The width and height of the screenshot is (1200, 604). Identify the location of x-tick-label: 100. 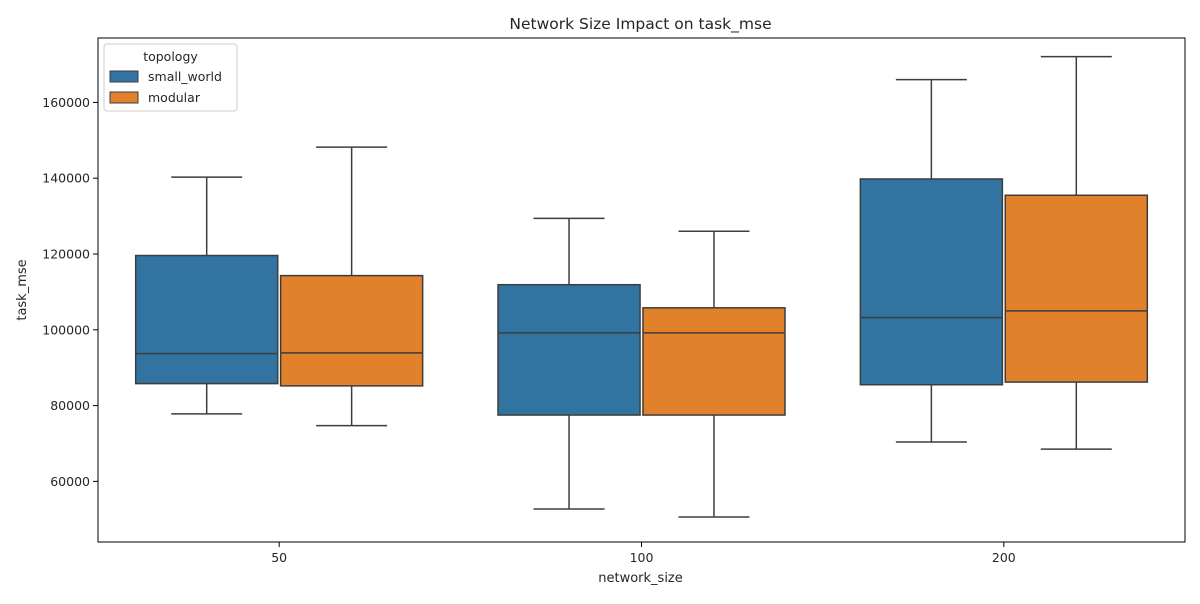
(642, 557).